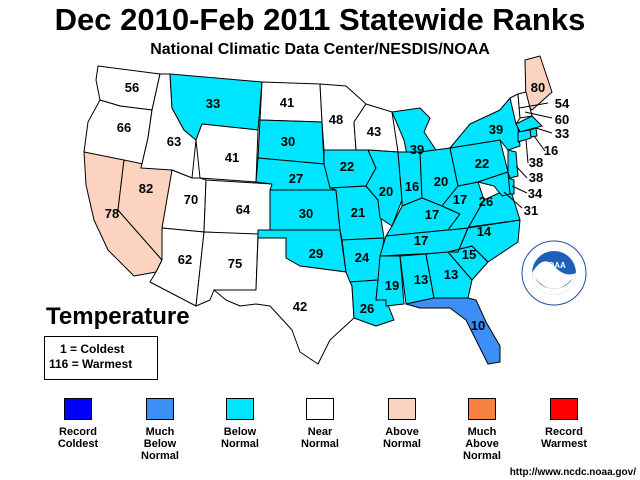 Image resolution: width=640 pixels, height=480 pixels. What do you see at coordinates (453, 331) in the screenshot?
I see `state-FL` at bounding box center [453, 331].